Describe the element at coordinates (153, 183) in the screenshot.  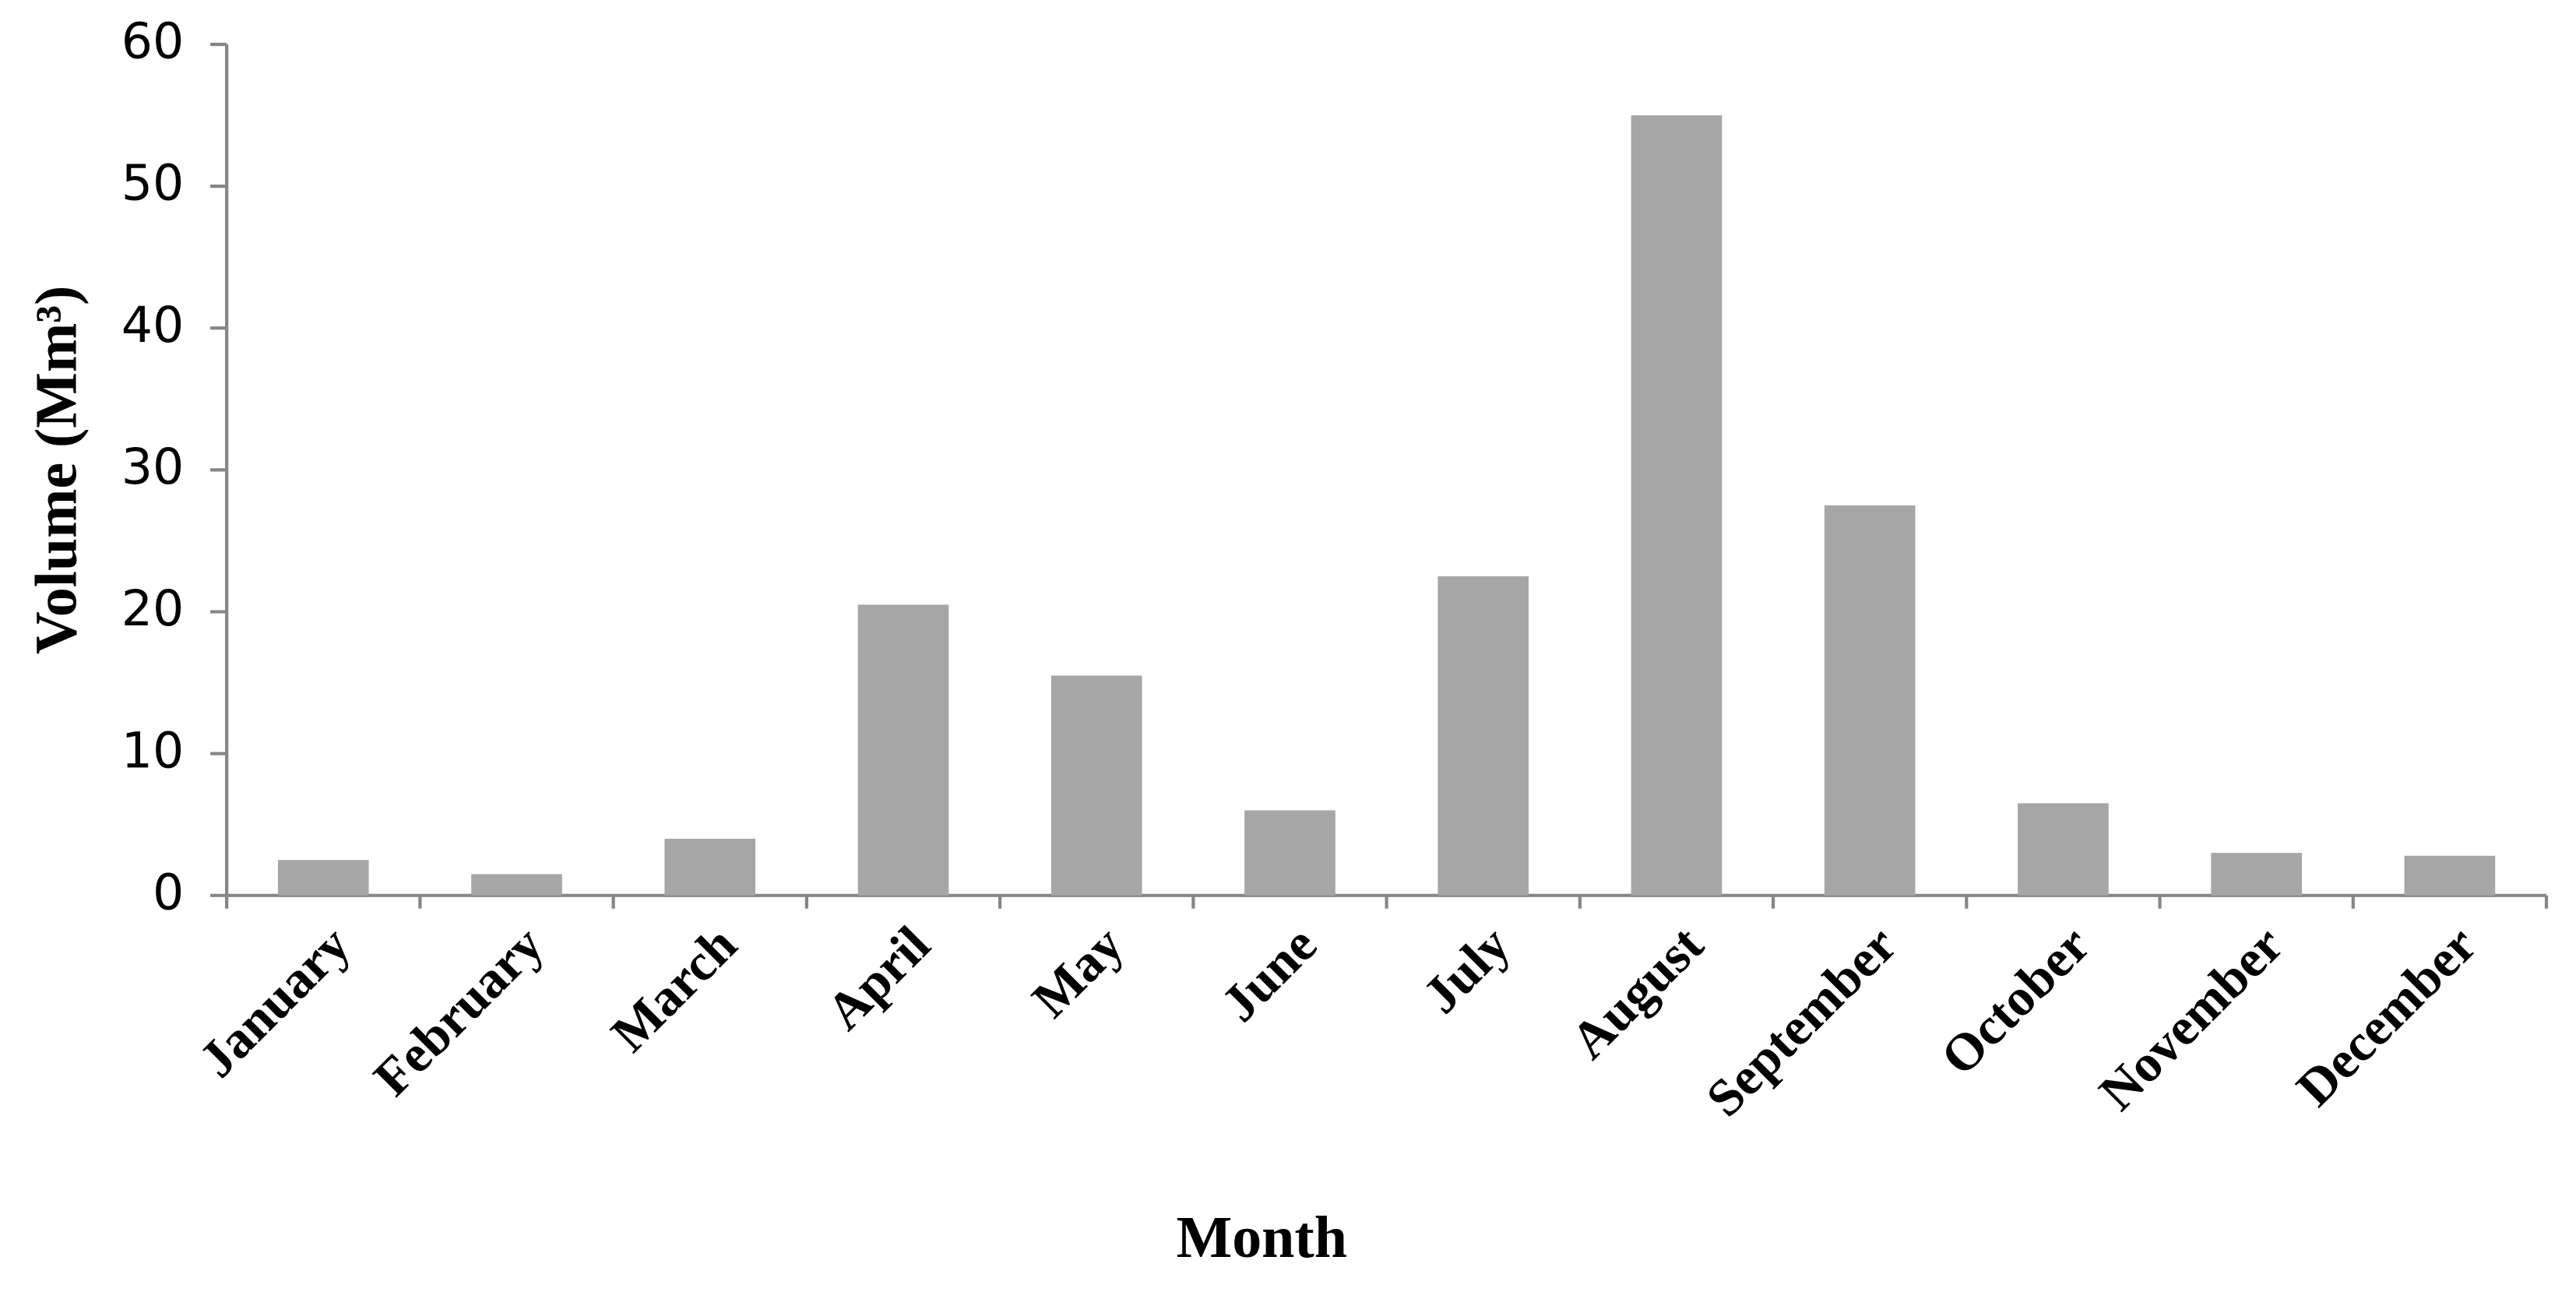
I see `y-tick-label: 50` at that location.